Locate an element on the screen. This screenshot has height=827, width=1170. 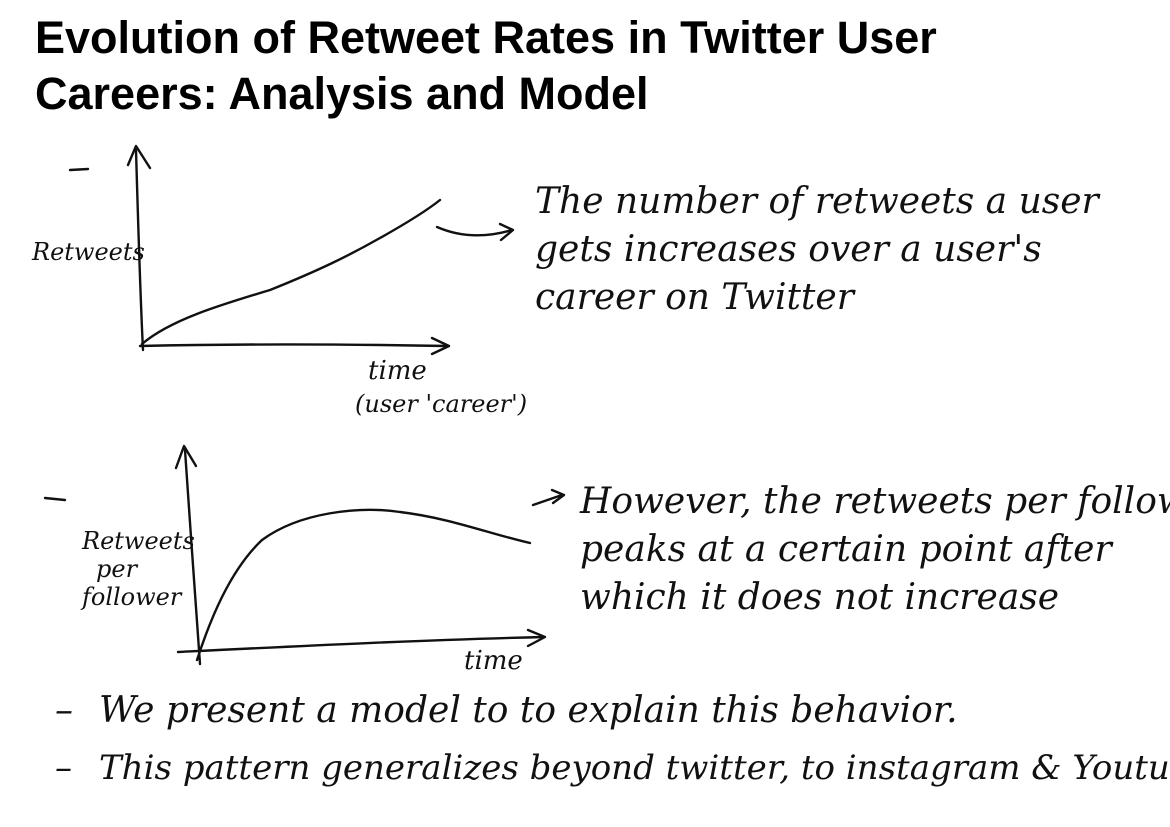
title-line-2: Careers: Analysis and Model is located at coordinates (342, 93).